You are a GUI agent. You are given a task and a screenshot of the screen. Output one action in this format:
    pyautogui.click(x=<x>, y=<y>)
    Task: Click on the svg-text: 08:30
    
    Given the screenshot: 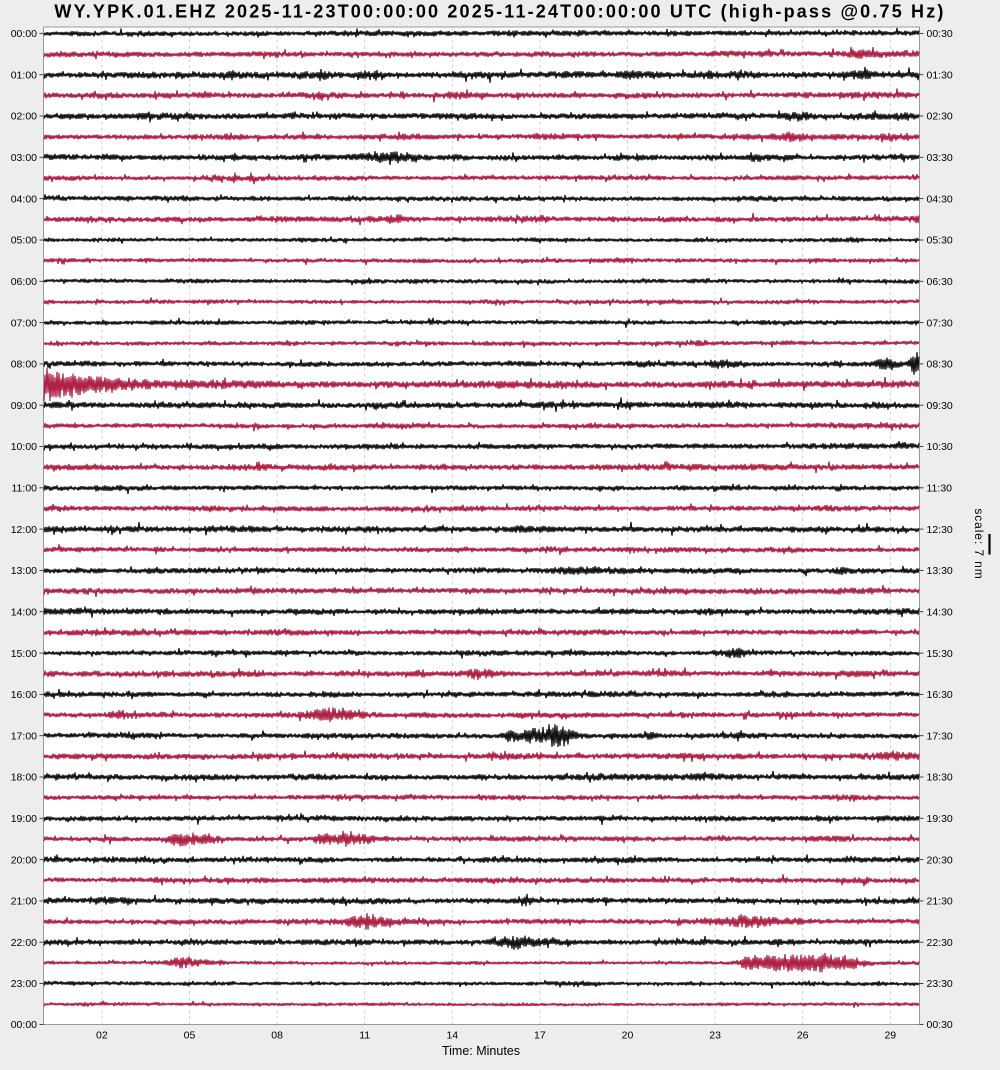 What is the action you would take?
    pyautogui.click(x=940, y=365)
    